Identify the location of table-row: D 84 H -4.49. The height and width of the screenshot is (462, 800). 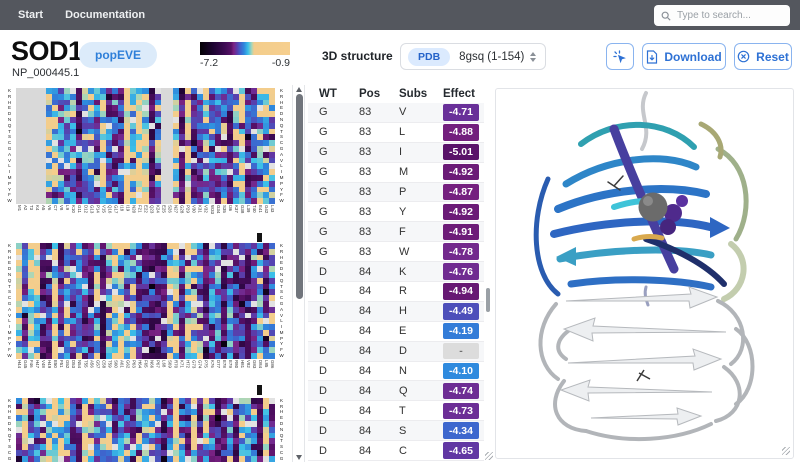
(396, 311).